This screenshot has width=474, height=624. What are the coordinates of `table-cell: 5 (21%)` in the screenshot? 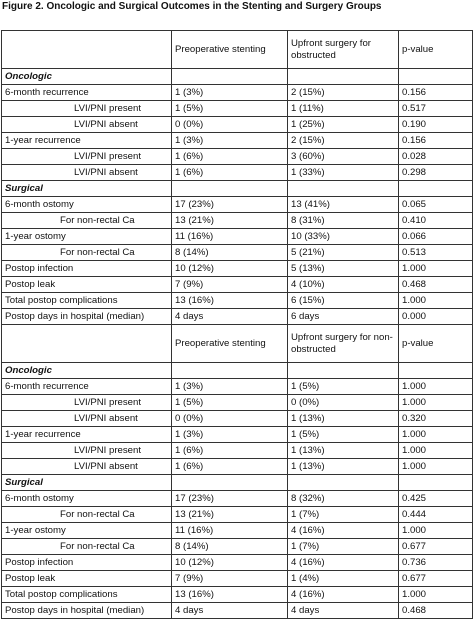 It's located at (343, 252).